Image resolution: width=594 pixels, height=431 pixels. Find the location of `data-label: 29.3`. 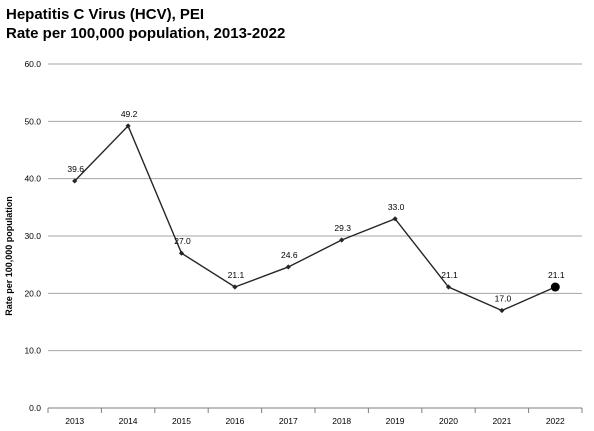

data-label: 29.3 is located at coordinates (342, 228).